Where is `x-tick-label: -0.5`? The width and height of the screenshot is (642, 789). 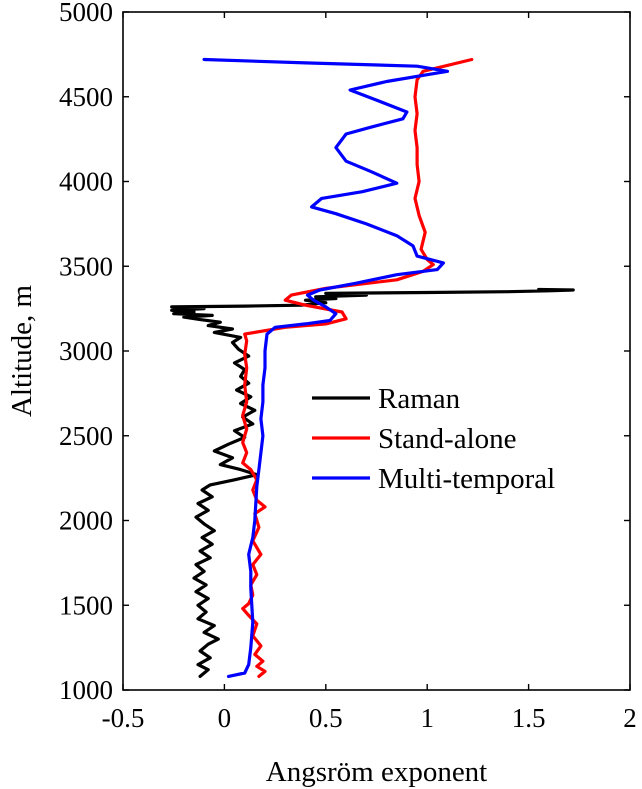
x-tick-label: -0.5 is located at coordinates (123, 718).